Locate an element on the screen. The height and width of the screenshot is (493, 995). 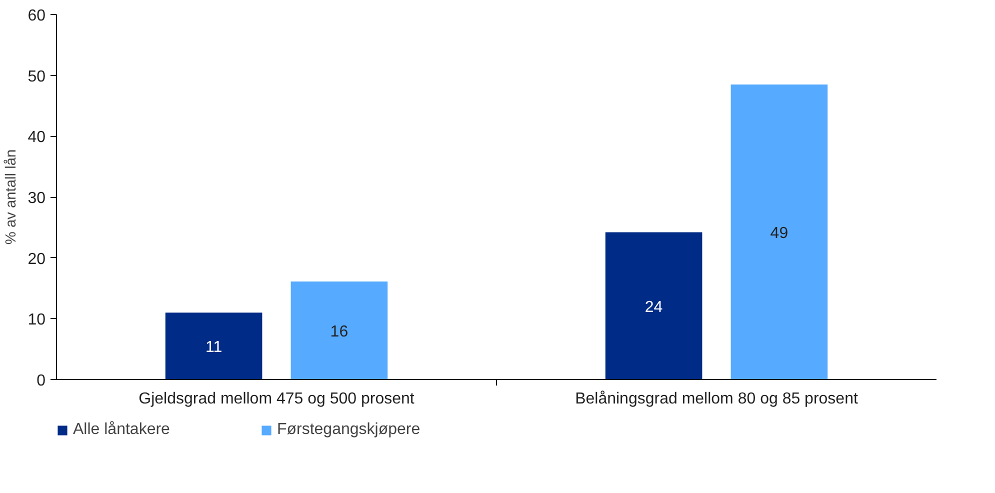
data-label: 11 is located at coordinates (213, 347).